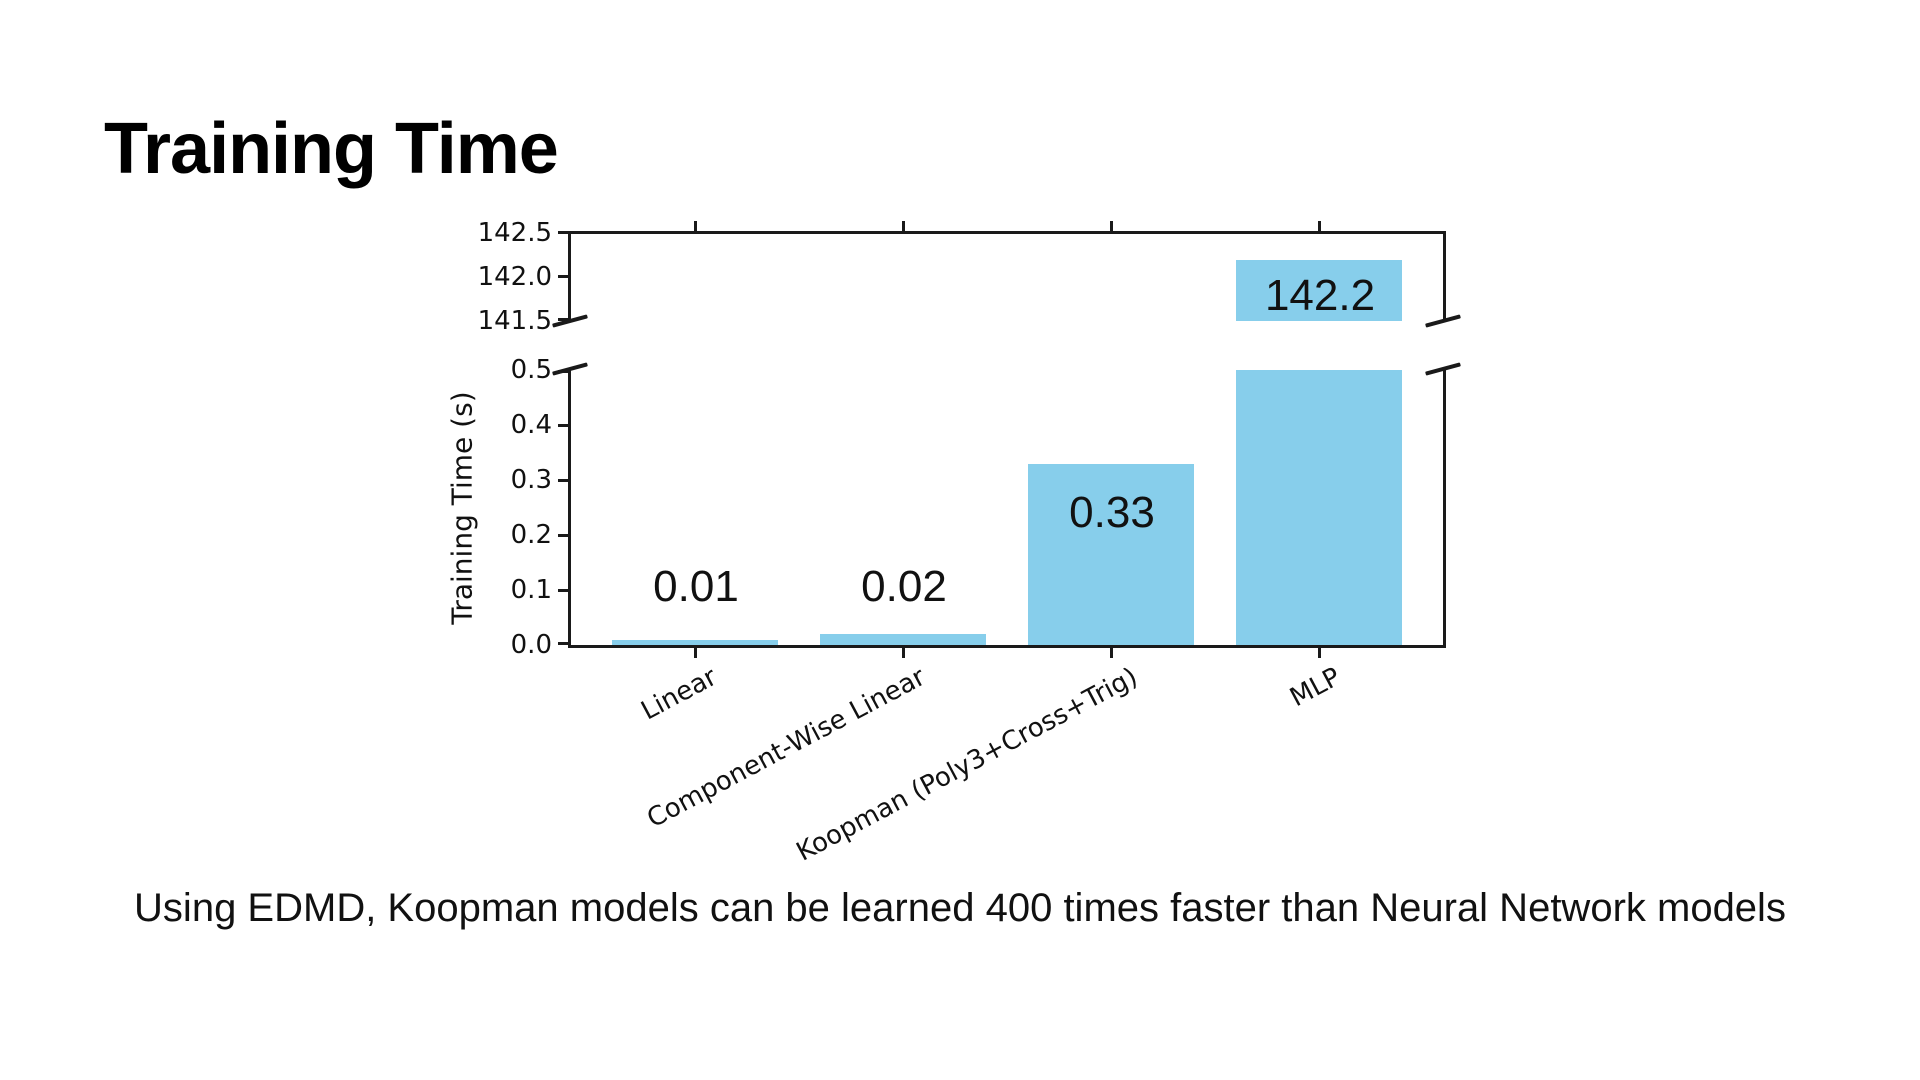  What do you see at coordinates (1002, 271) in the screenshot?
I see `upper-axes` at bounding box center [1002, 271].